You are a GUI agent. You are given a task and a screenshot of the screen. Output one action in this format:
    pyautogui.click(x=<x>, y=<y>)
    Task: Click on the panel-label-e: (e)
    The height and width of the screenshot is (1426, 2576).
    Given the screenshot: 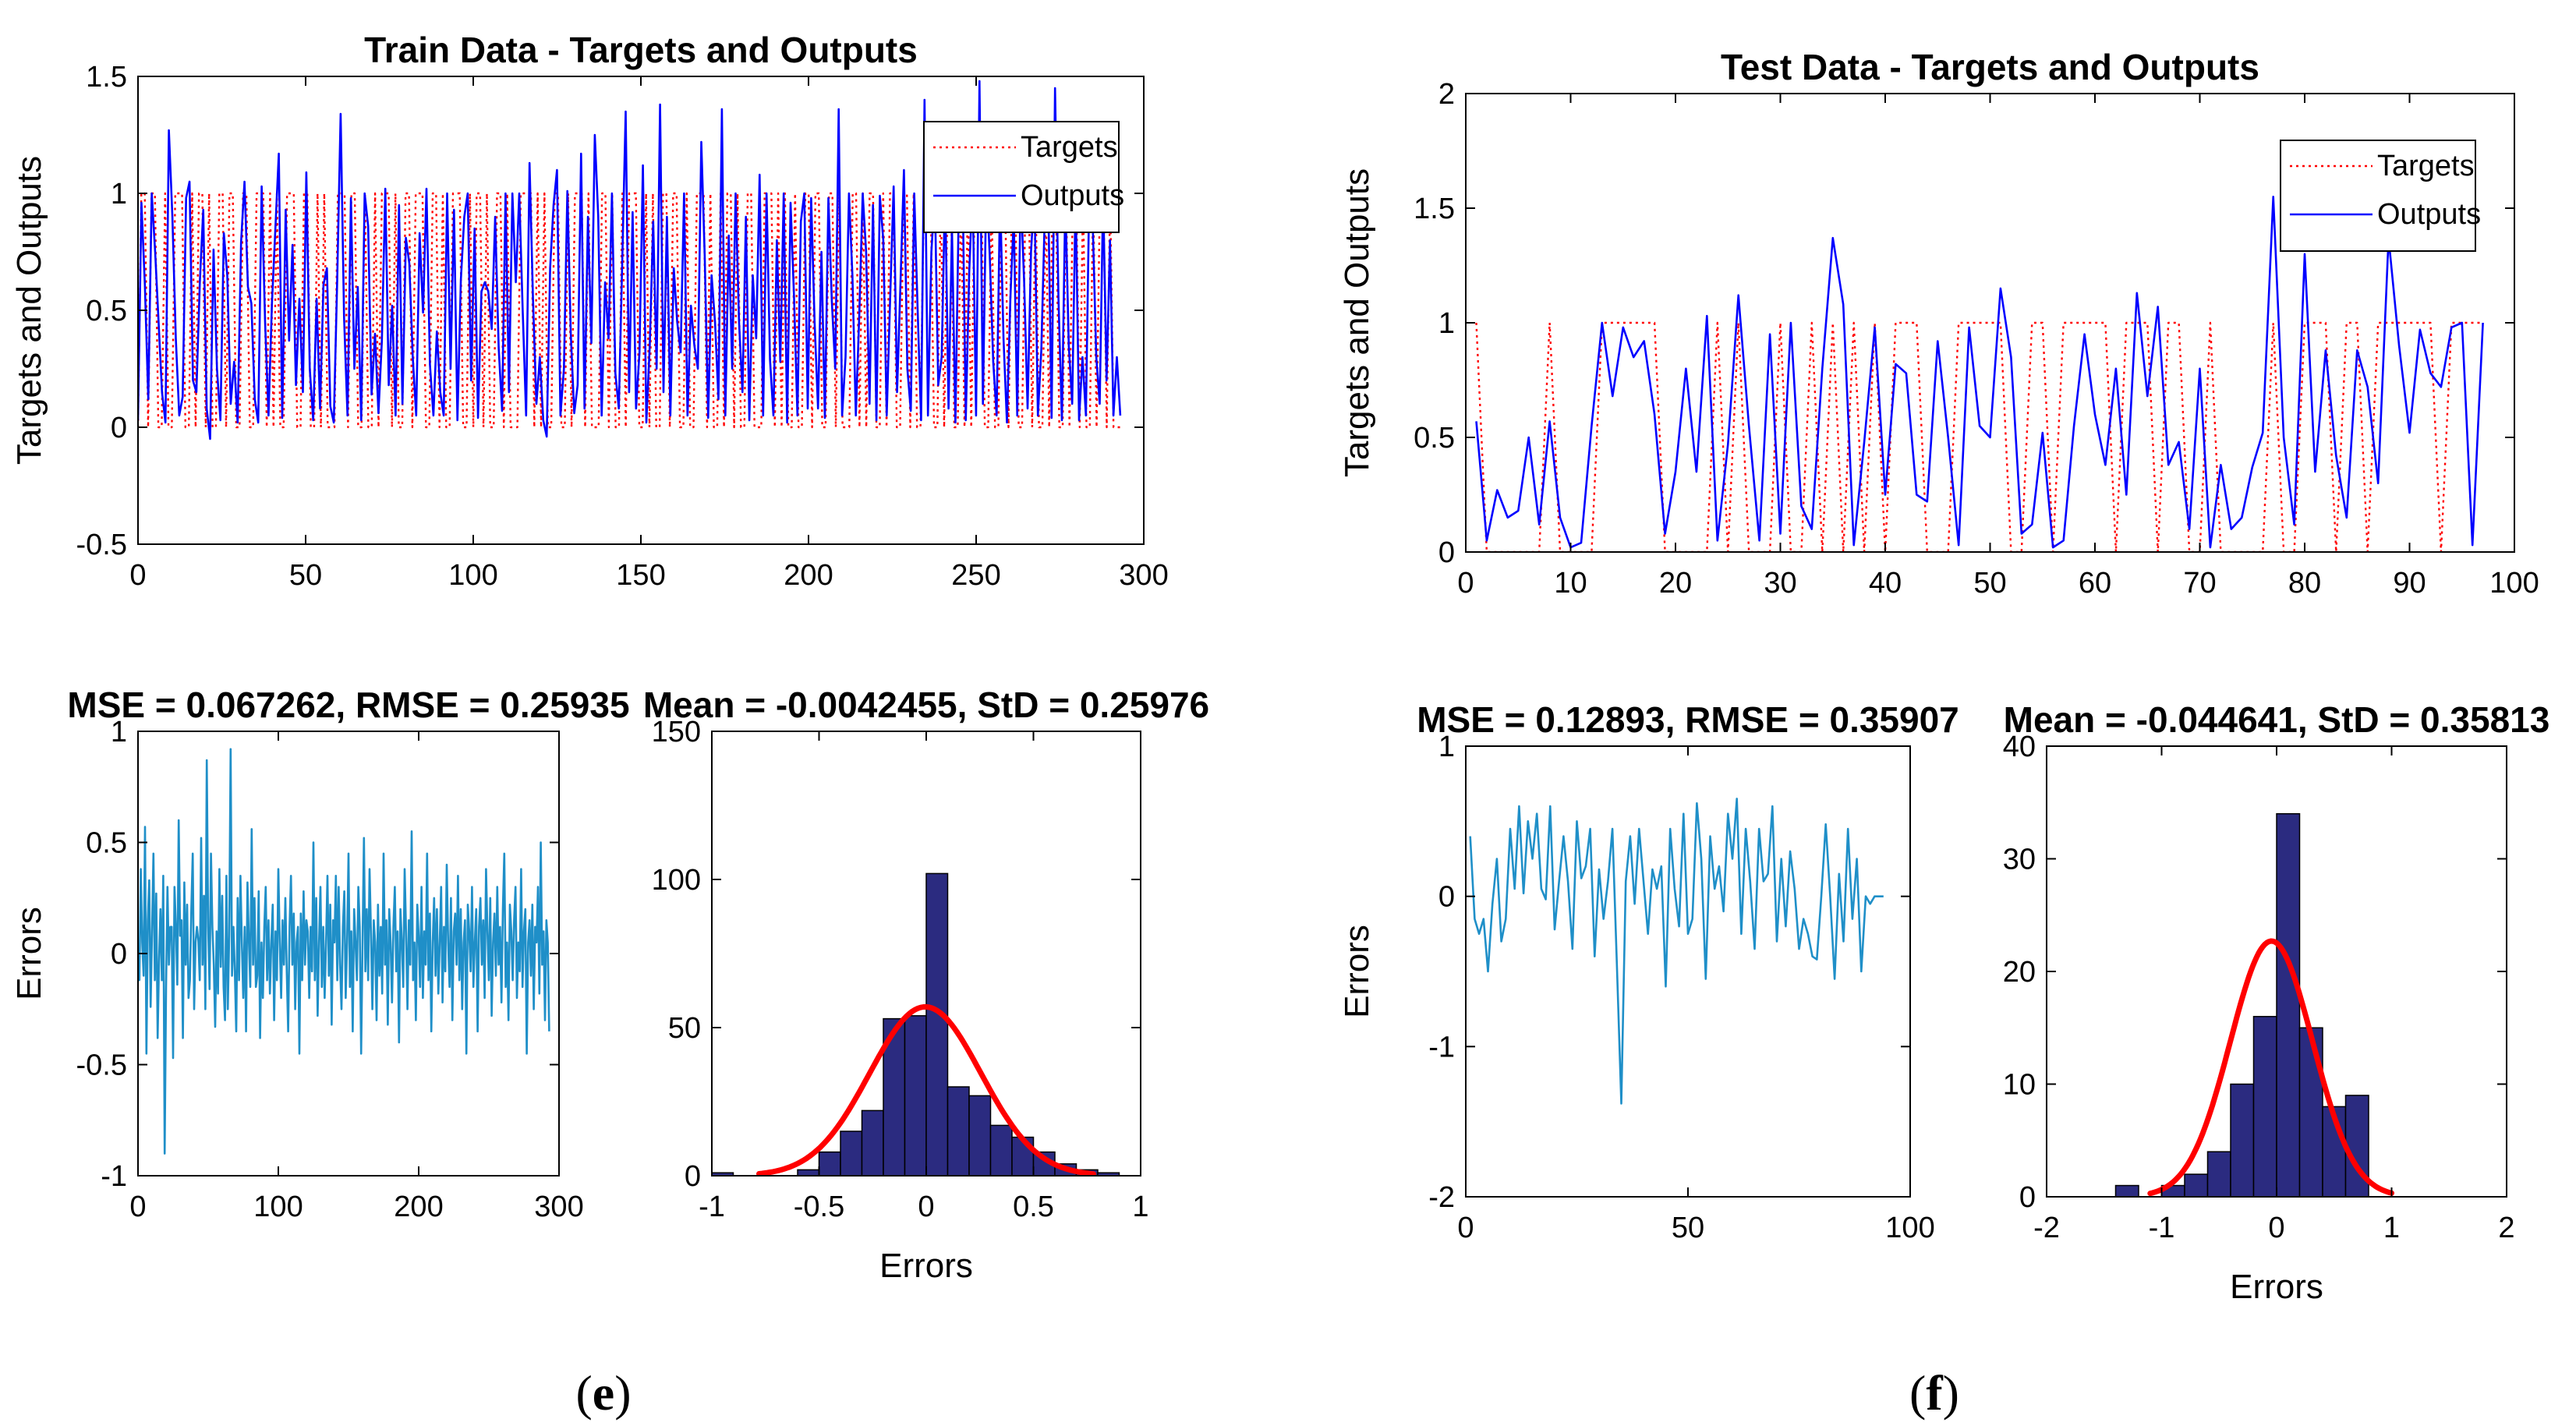 What is the action you would take?
    pyautogui.click(x=603, y=1393)
    